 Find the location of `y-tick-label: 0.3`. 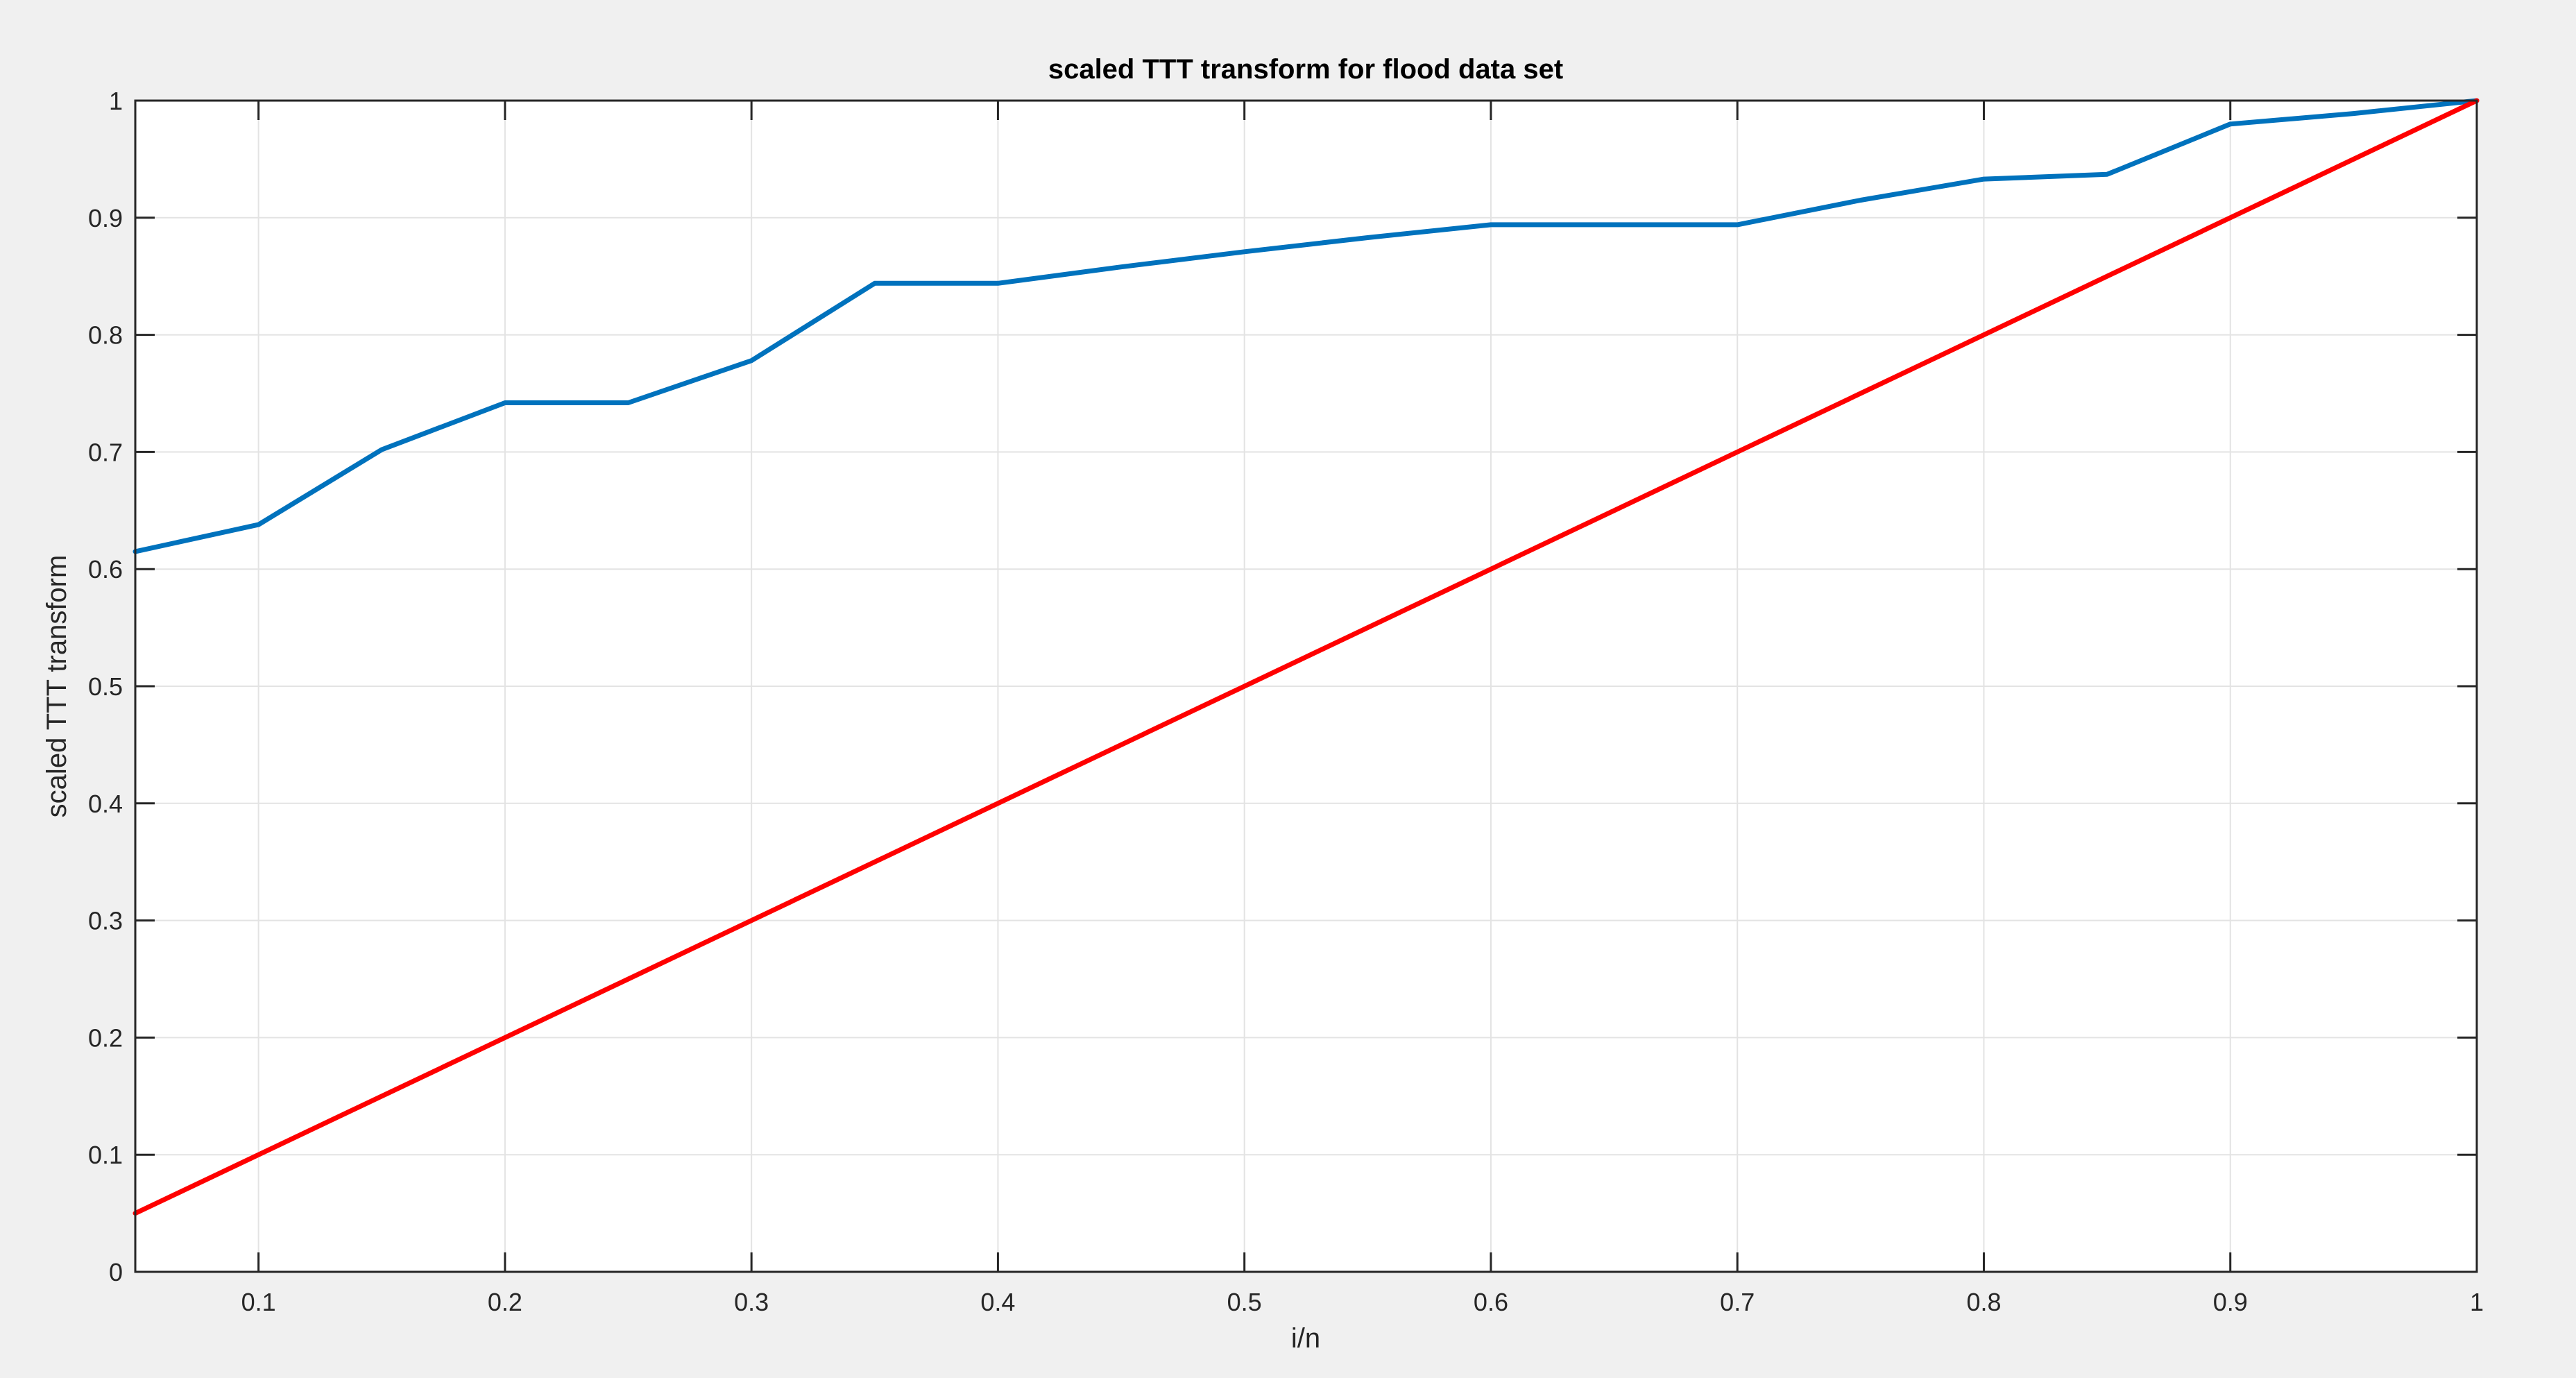

y-tick-label: 0.3 is located at coordinates (105, 921).